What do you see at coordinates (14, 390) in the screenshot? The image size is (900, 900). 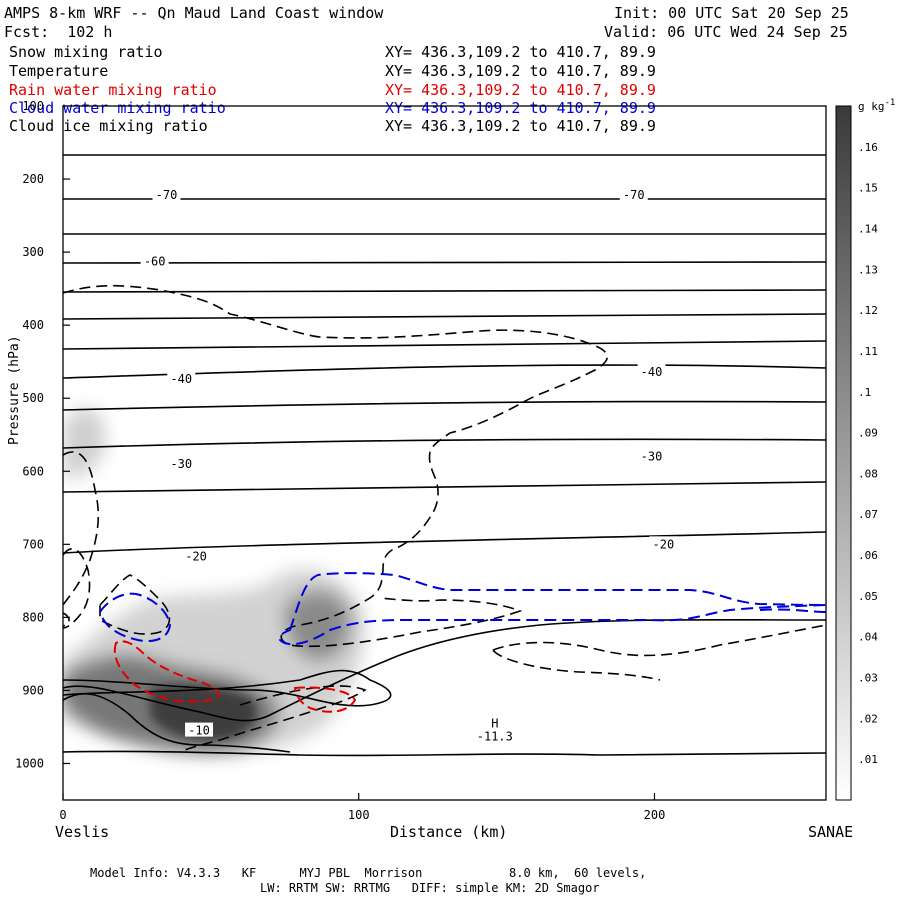 I see `y-axis-title: Pressure (hPa)` at bounding box center [14, 390].